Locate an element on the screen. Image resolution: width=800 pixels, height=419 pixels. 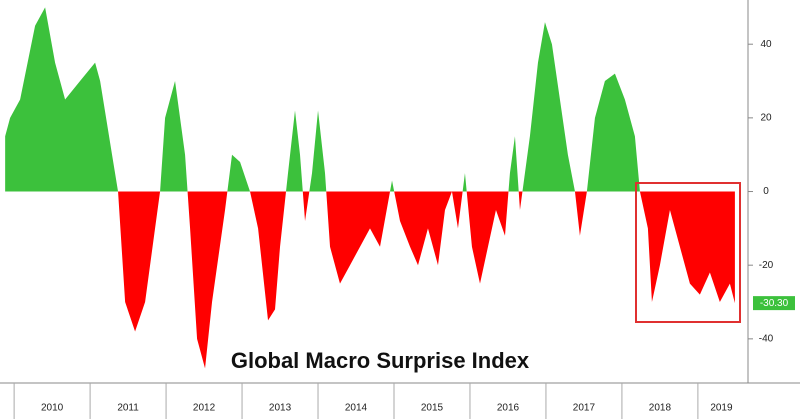
y-tick-label: 40 is located at coordinates (766, 44).